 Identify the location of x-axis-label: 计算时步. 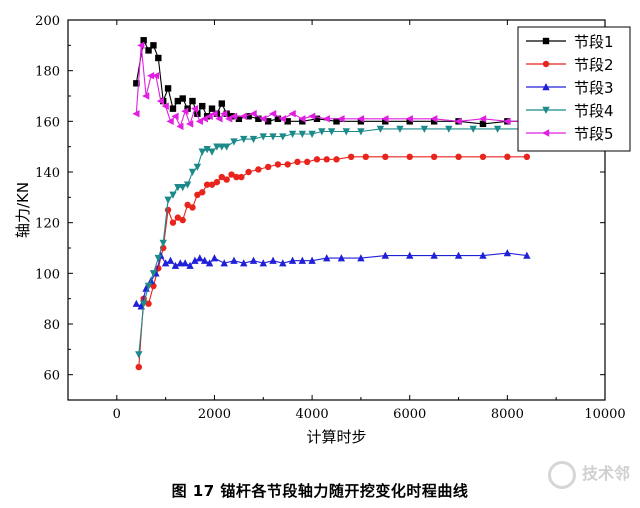
(336, 437).